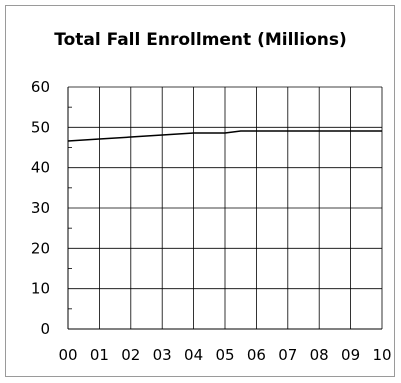 This screenshot has height=383, width=401. Describe the element at coordinates (40, 248) in the screenshot. I see `y-tick-label-20: 20` at that location.